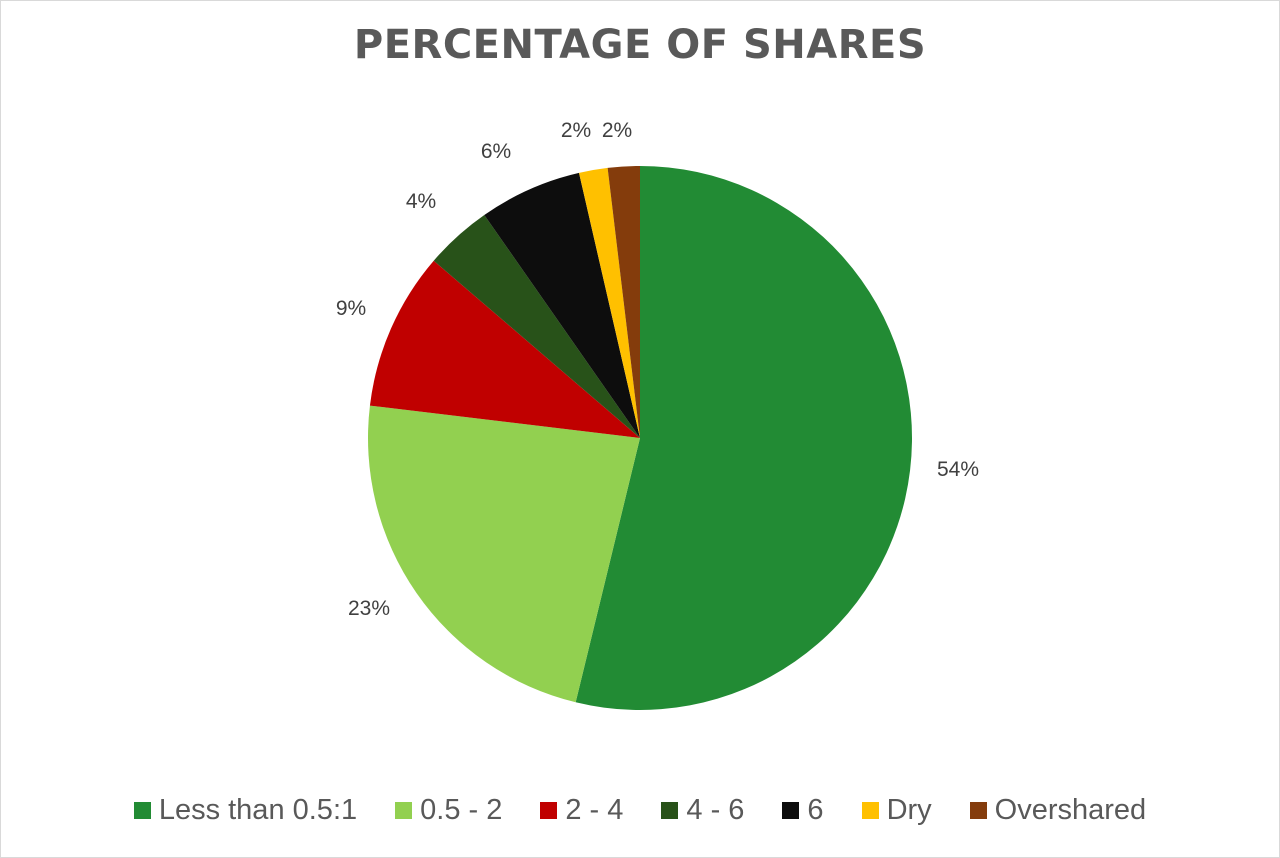 The image size is (1280, 858). Describe the element at coordinates (815, 809) in the screenshot. I see `legend-label: 6` at that location.